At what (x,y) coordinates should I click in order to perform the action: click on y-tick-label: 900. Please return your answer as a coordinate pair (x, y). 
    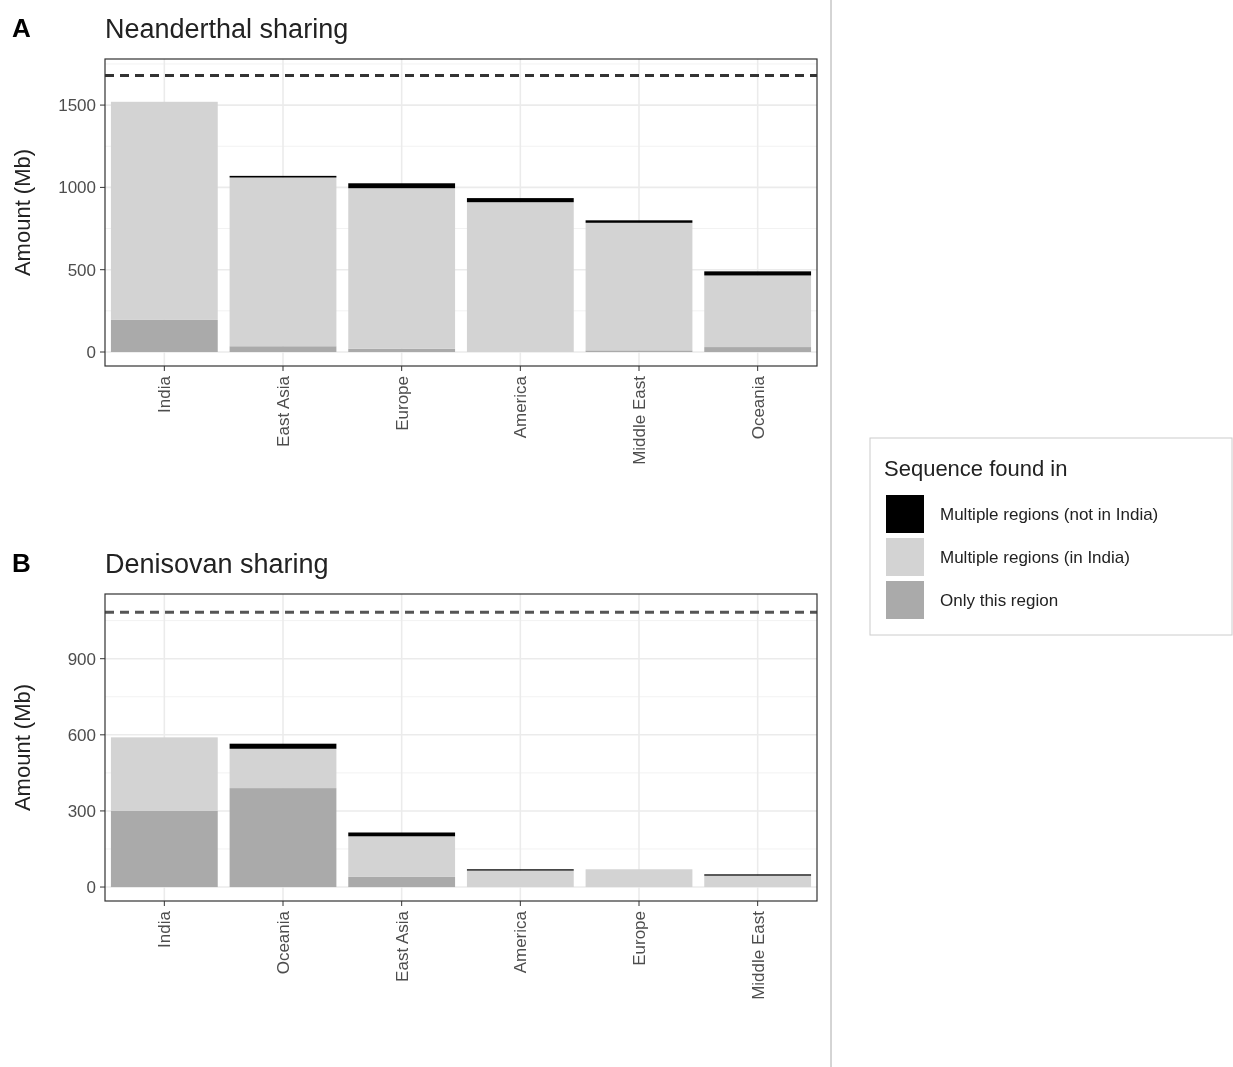
    Looking at the image, I should click on (81, 659).